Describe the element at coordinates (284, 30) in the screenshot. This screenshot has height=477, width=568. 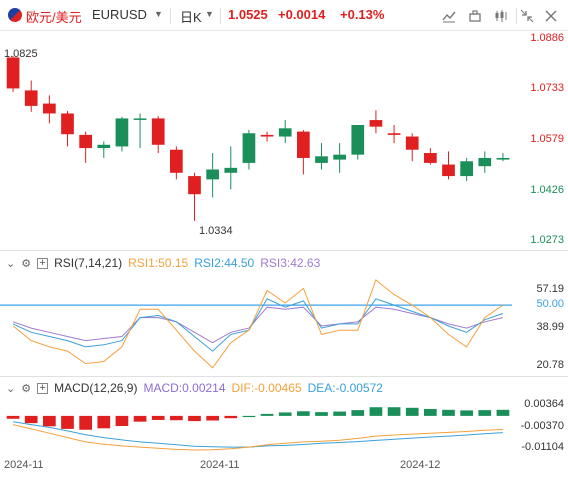
I see `header-divider` at that location.